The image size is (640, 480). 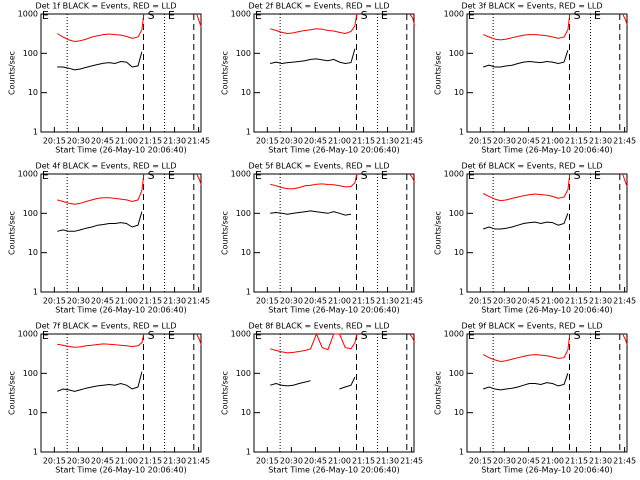 I want to click on chart-title: Det 2f BLACK = Events, RED = LLD, so click(x=318, y=6).